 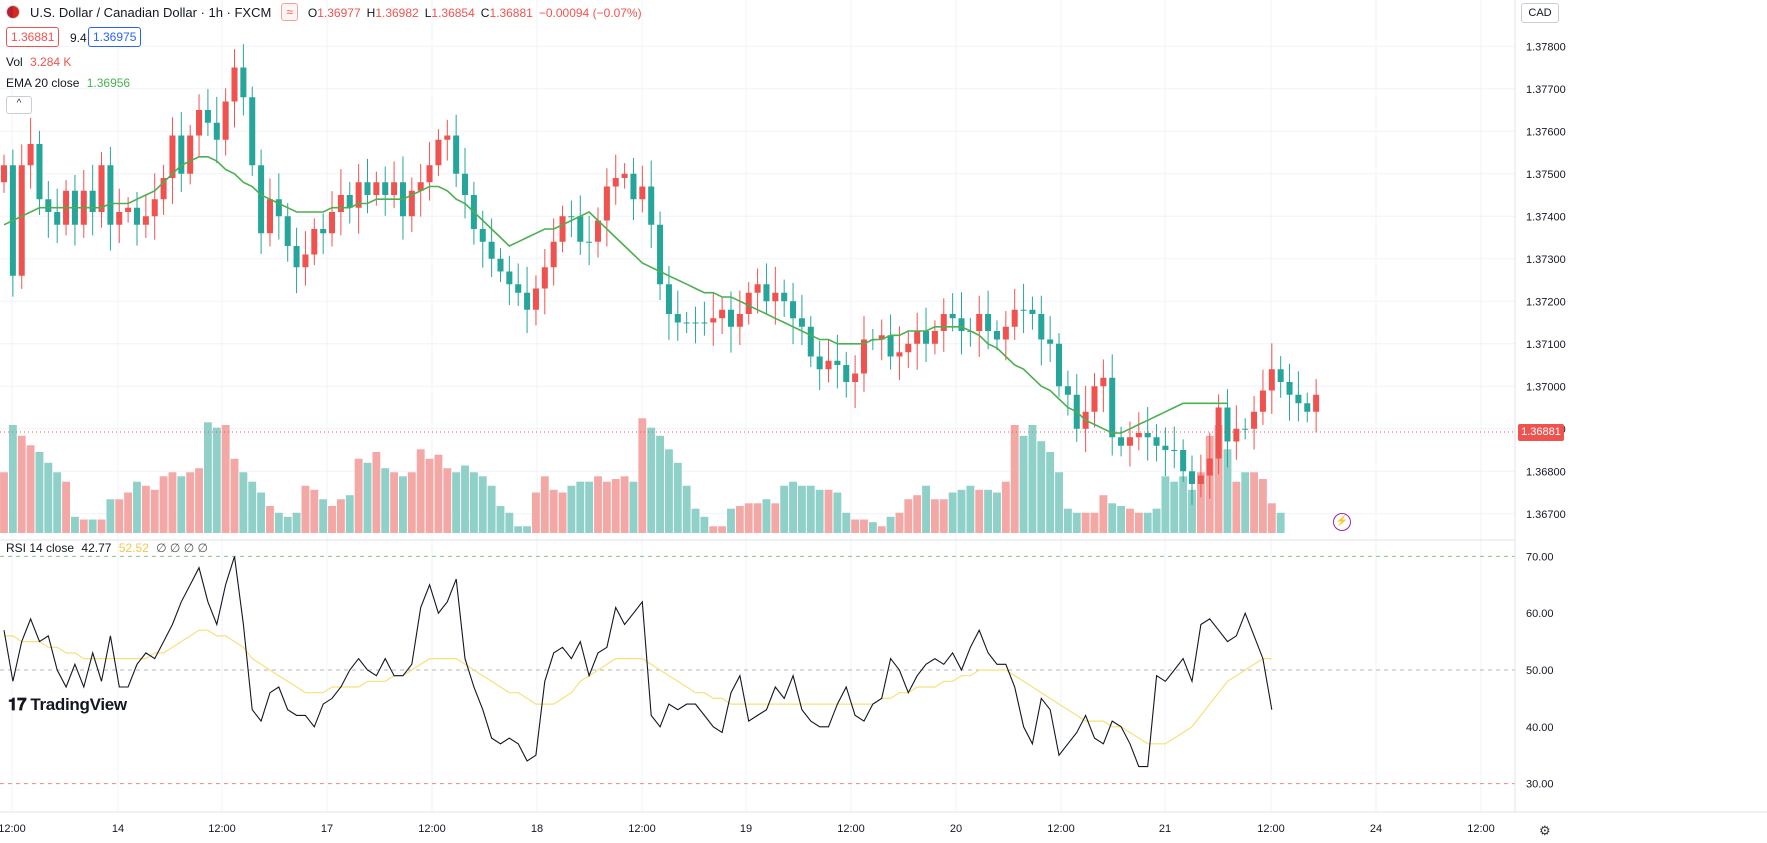 What do you see at coordinates (289, 12) in the screenshot?
I see `compare-chip: ≈` at bounding box center [289, 12].